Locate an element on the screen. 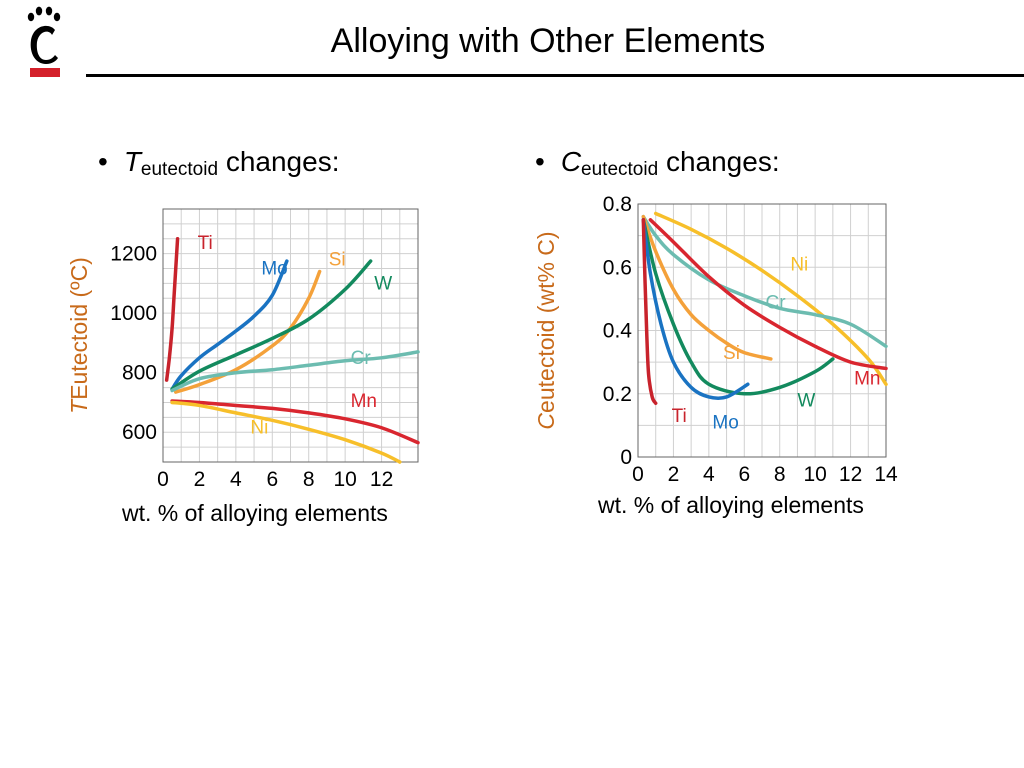 The image size is (1024, 768). y-tick-label: 0.8 is located at coordinates (617, 204).